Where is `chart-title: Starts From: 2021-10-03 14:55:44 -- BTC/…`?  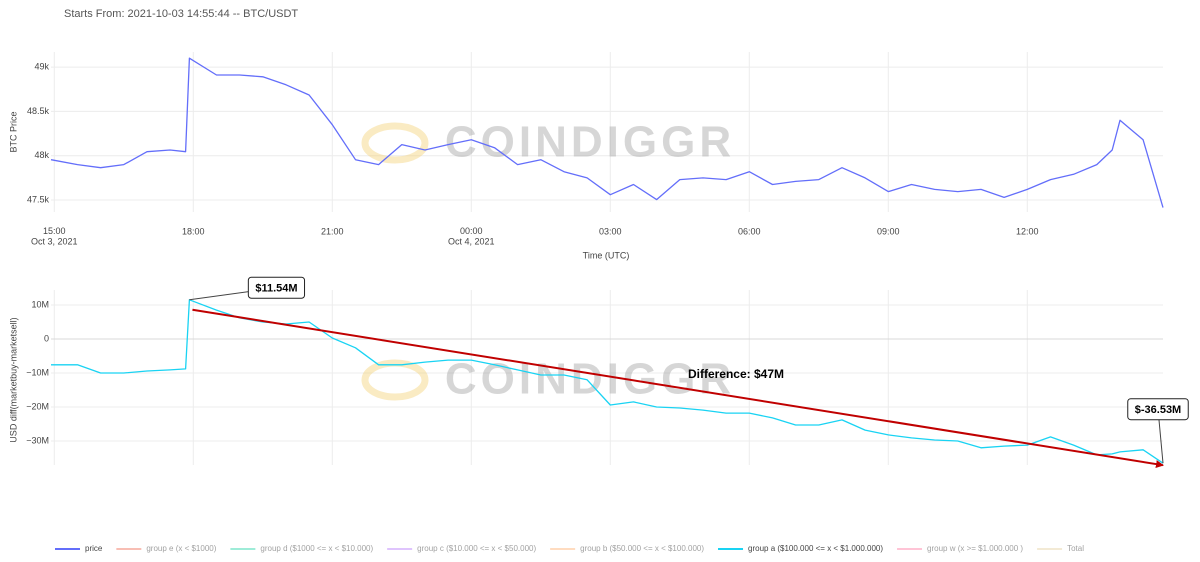
chart-title: Starts From: 2021-10-03 14:55:44 -- BTC/… is located at coordinates (181, 14).